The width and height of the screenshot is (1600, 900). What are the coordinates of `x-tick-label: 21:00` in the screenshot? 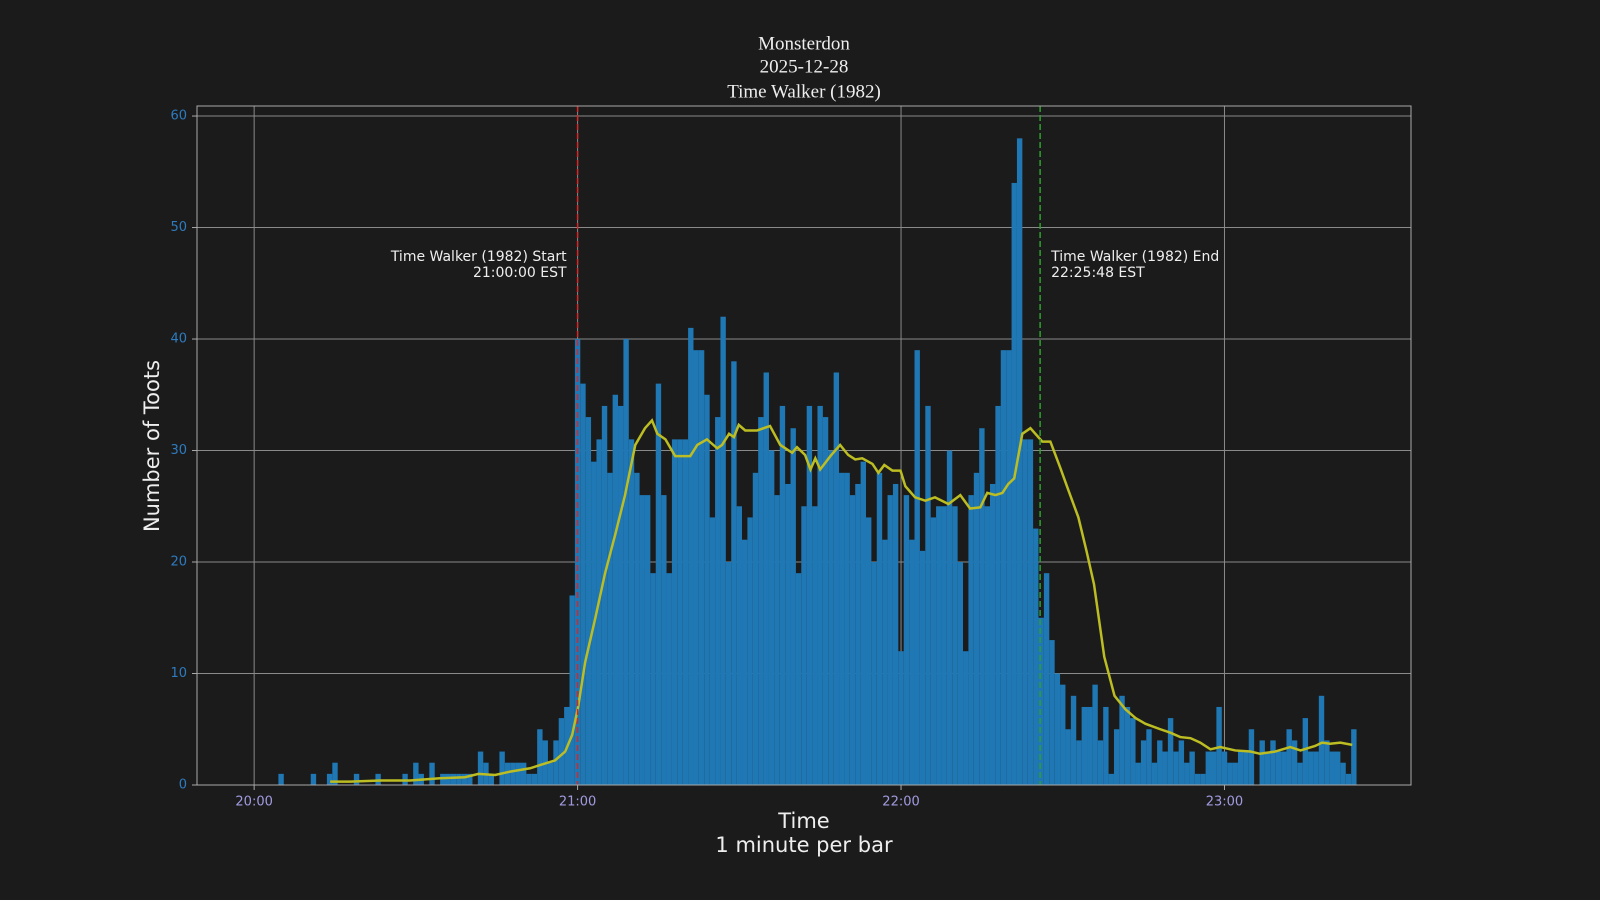 It's located at (577, 802).